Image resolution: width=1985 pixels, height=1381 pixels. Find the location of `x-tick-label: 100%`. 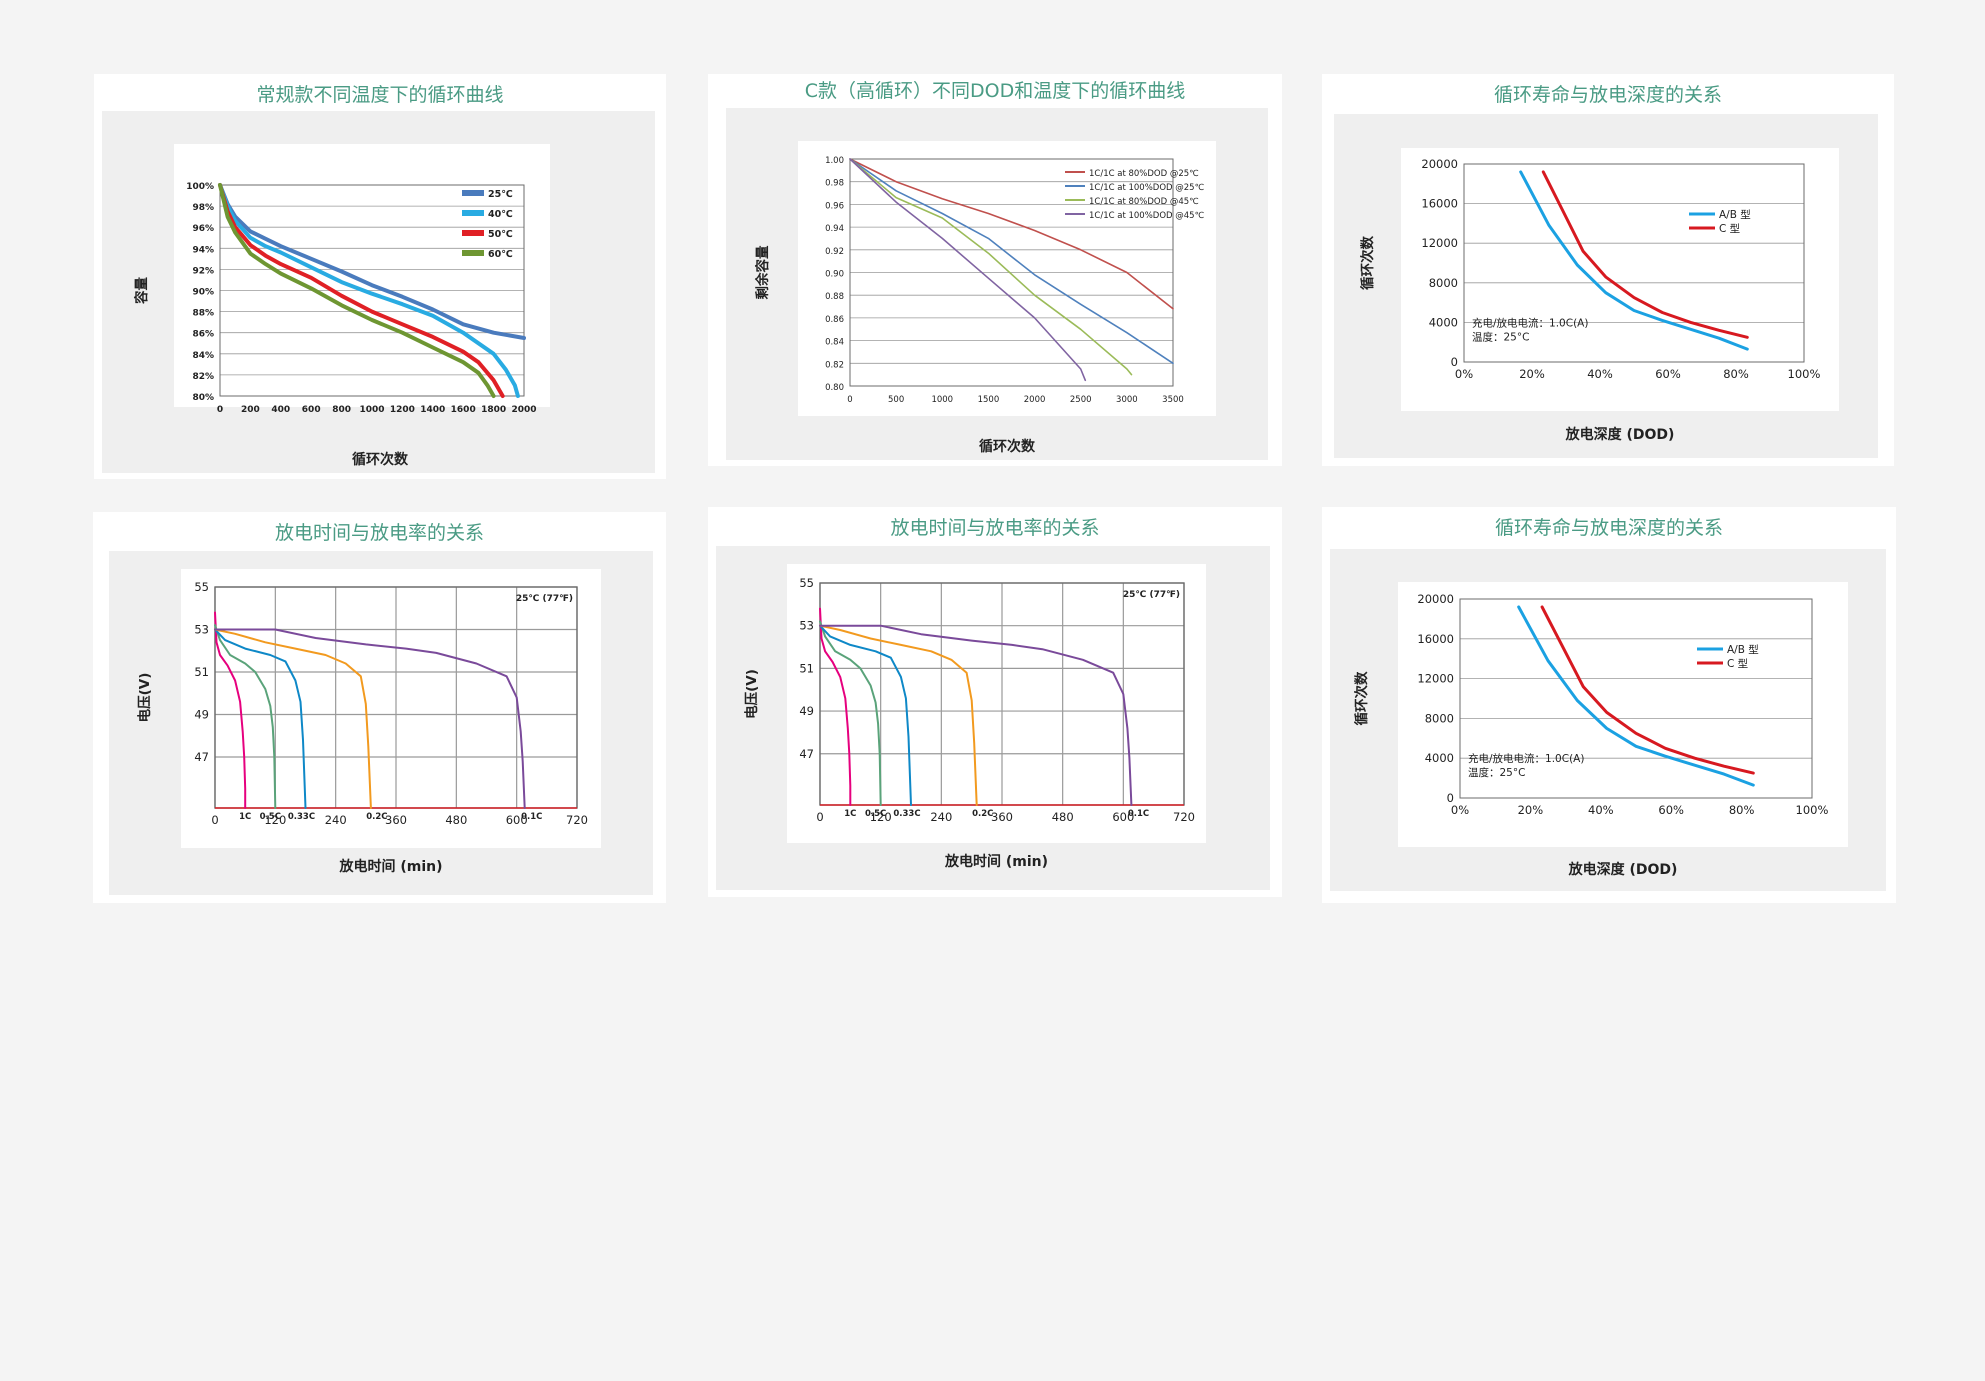

x-tick-label: 100% is located at coordinates (1812, 810).